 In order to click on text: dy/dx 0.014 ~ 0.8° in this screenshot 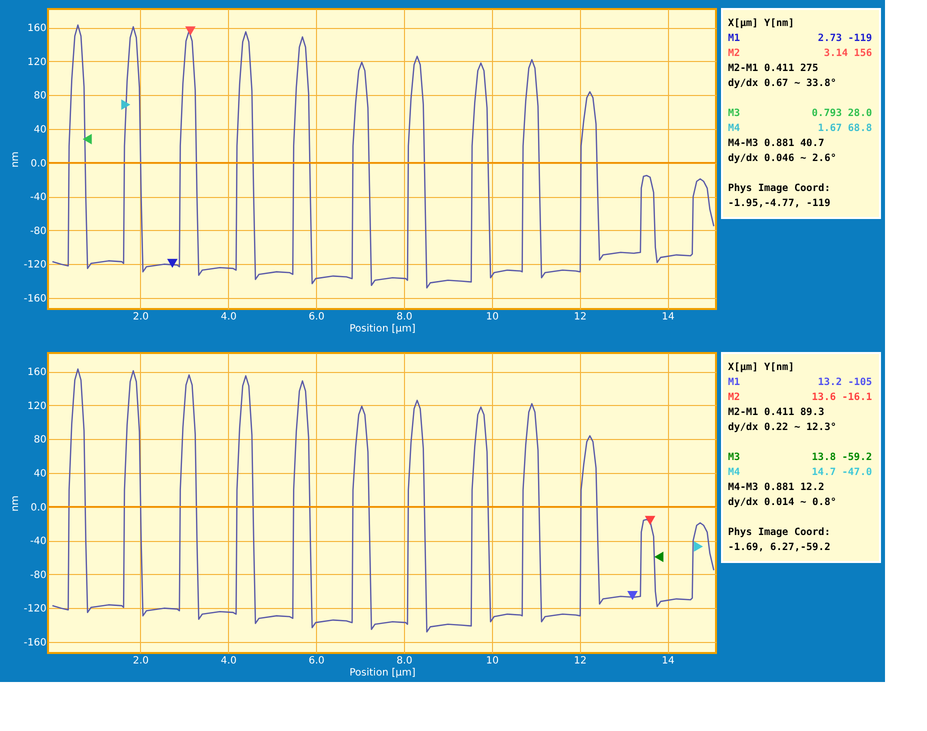, I will do `click(782, 502)`.